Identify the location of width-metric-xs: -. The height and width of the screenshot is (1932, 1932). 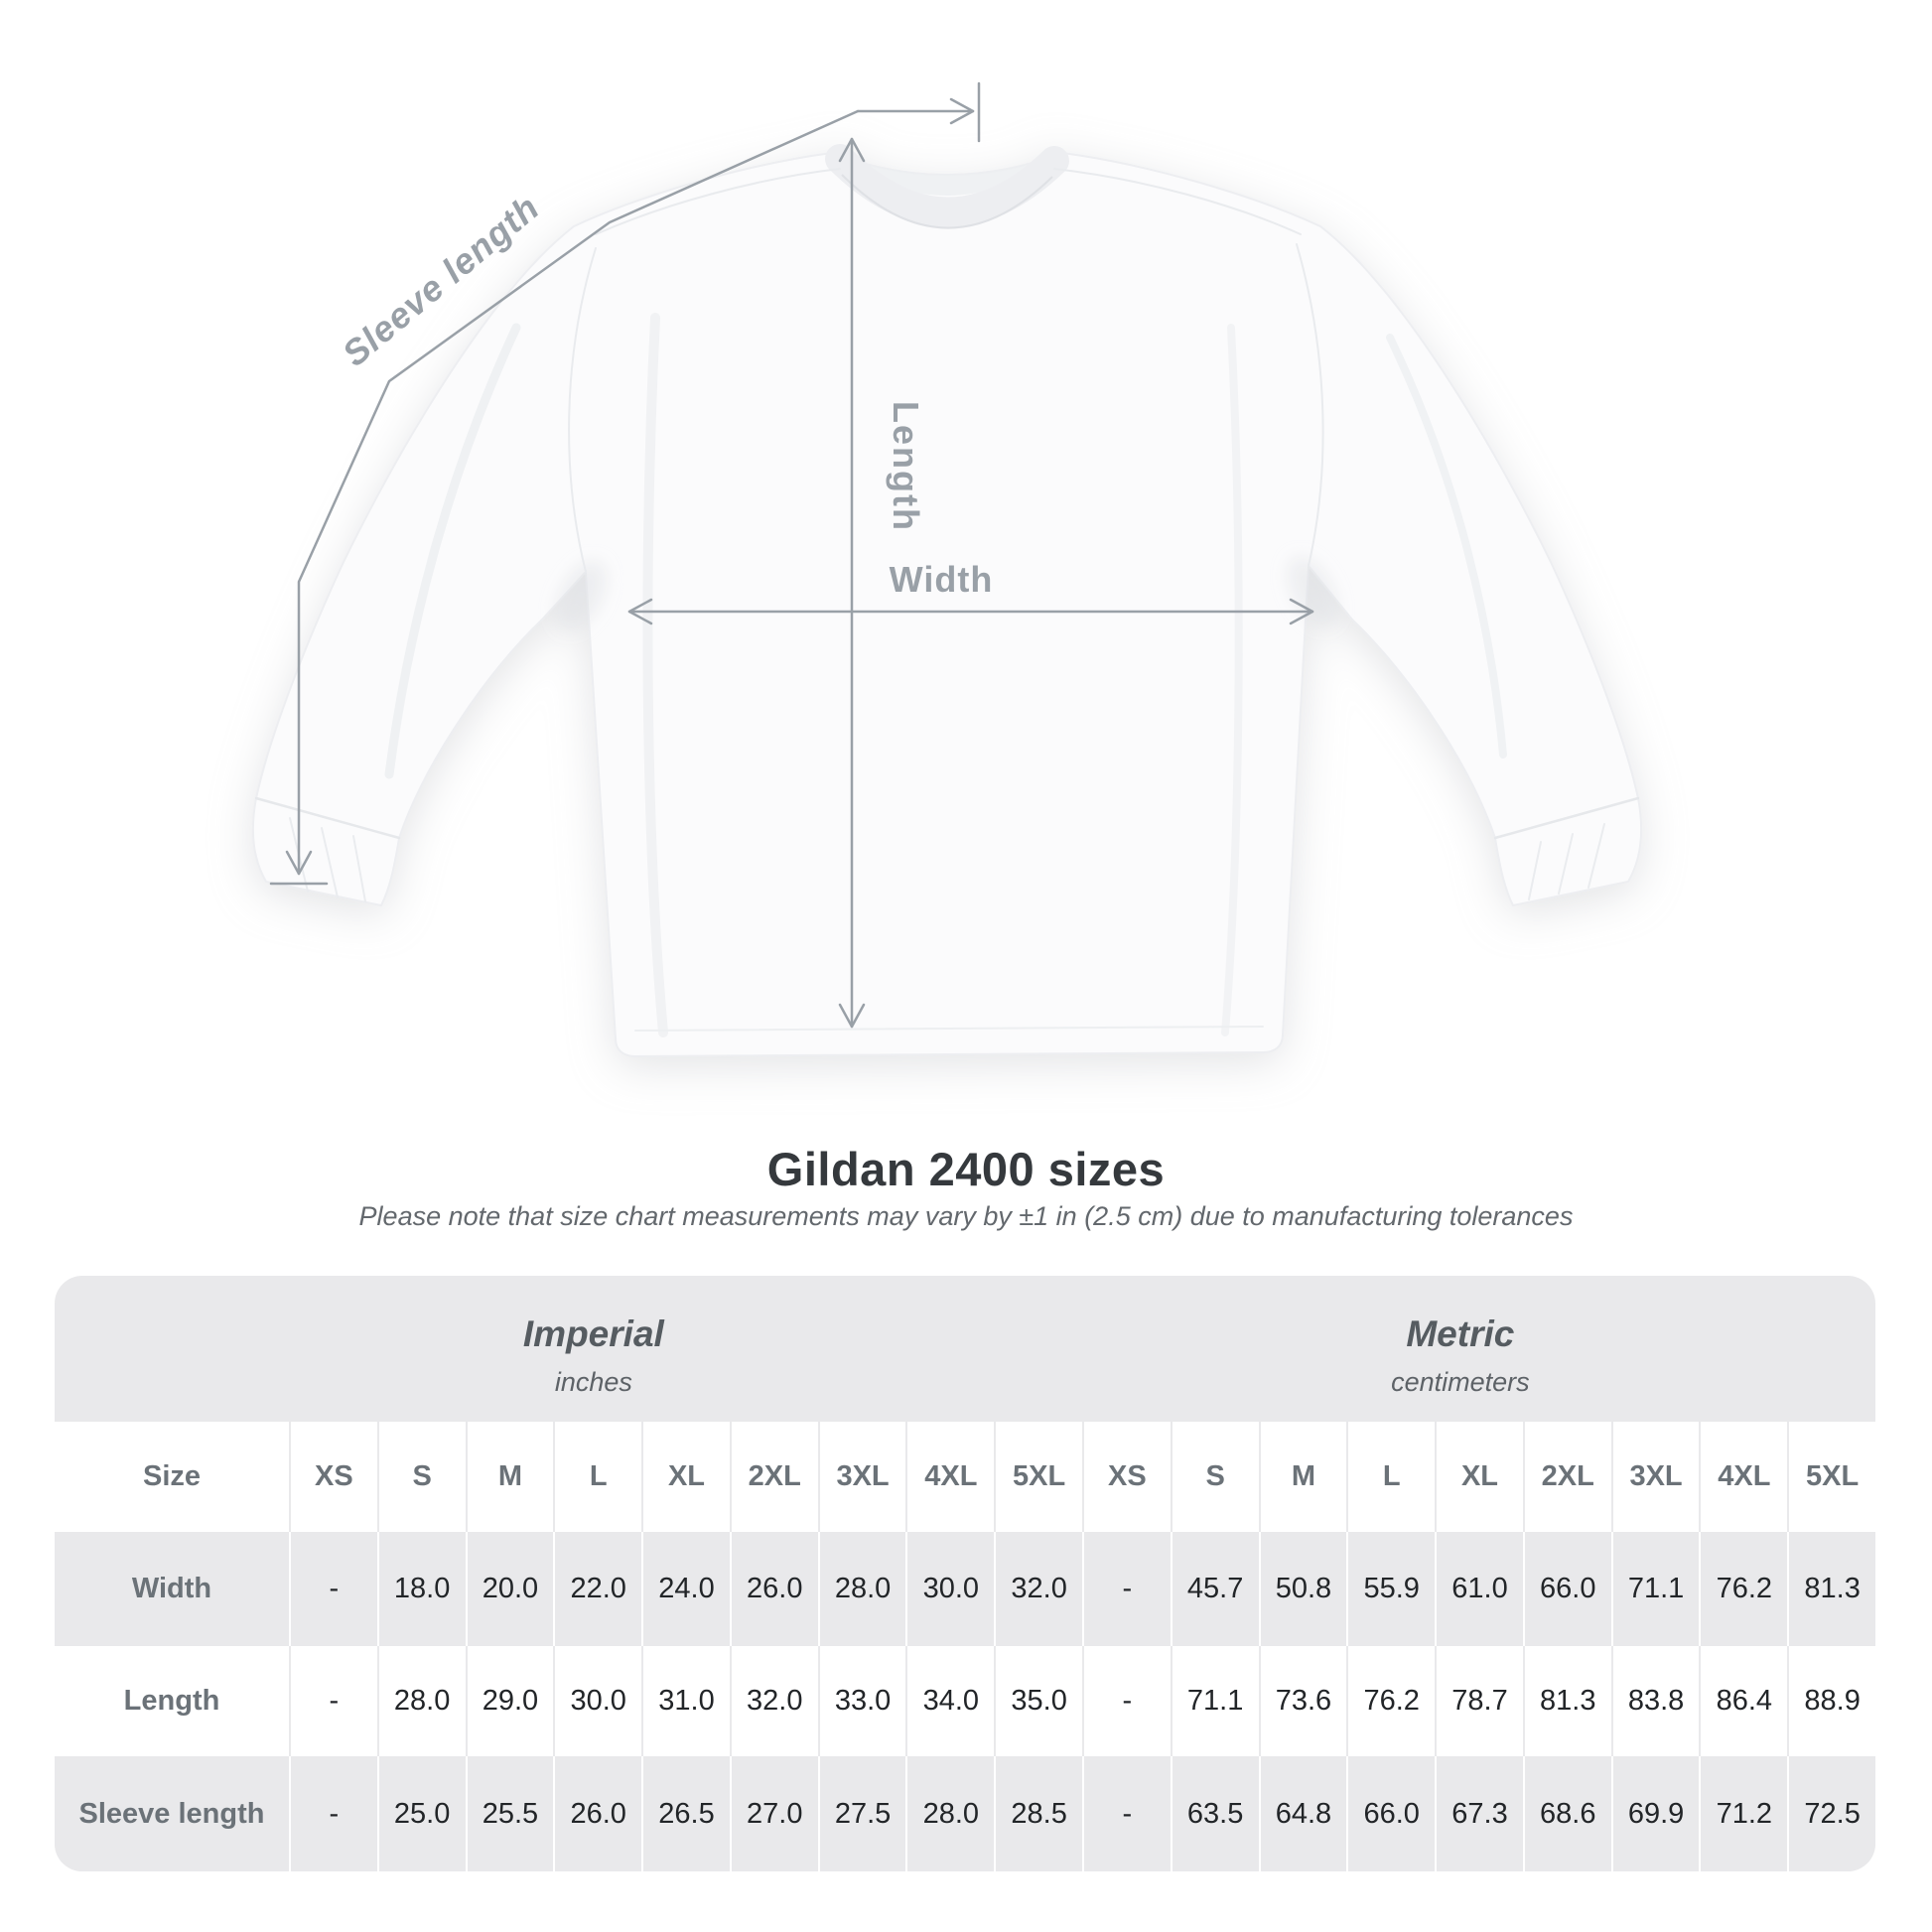
(1127, 1589).